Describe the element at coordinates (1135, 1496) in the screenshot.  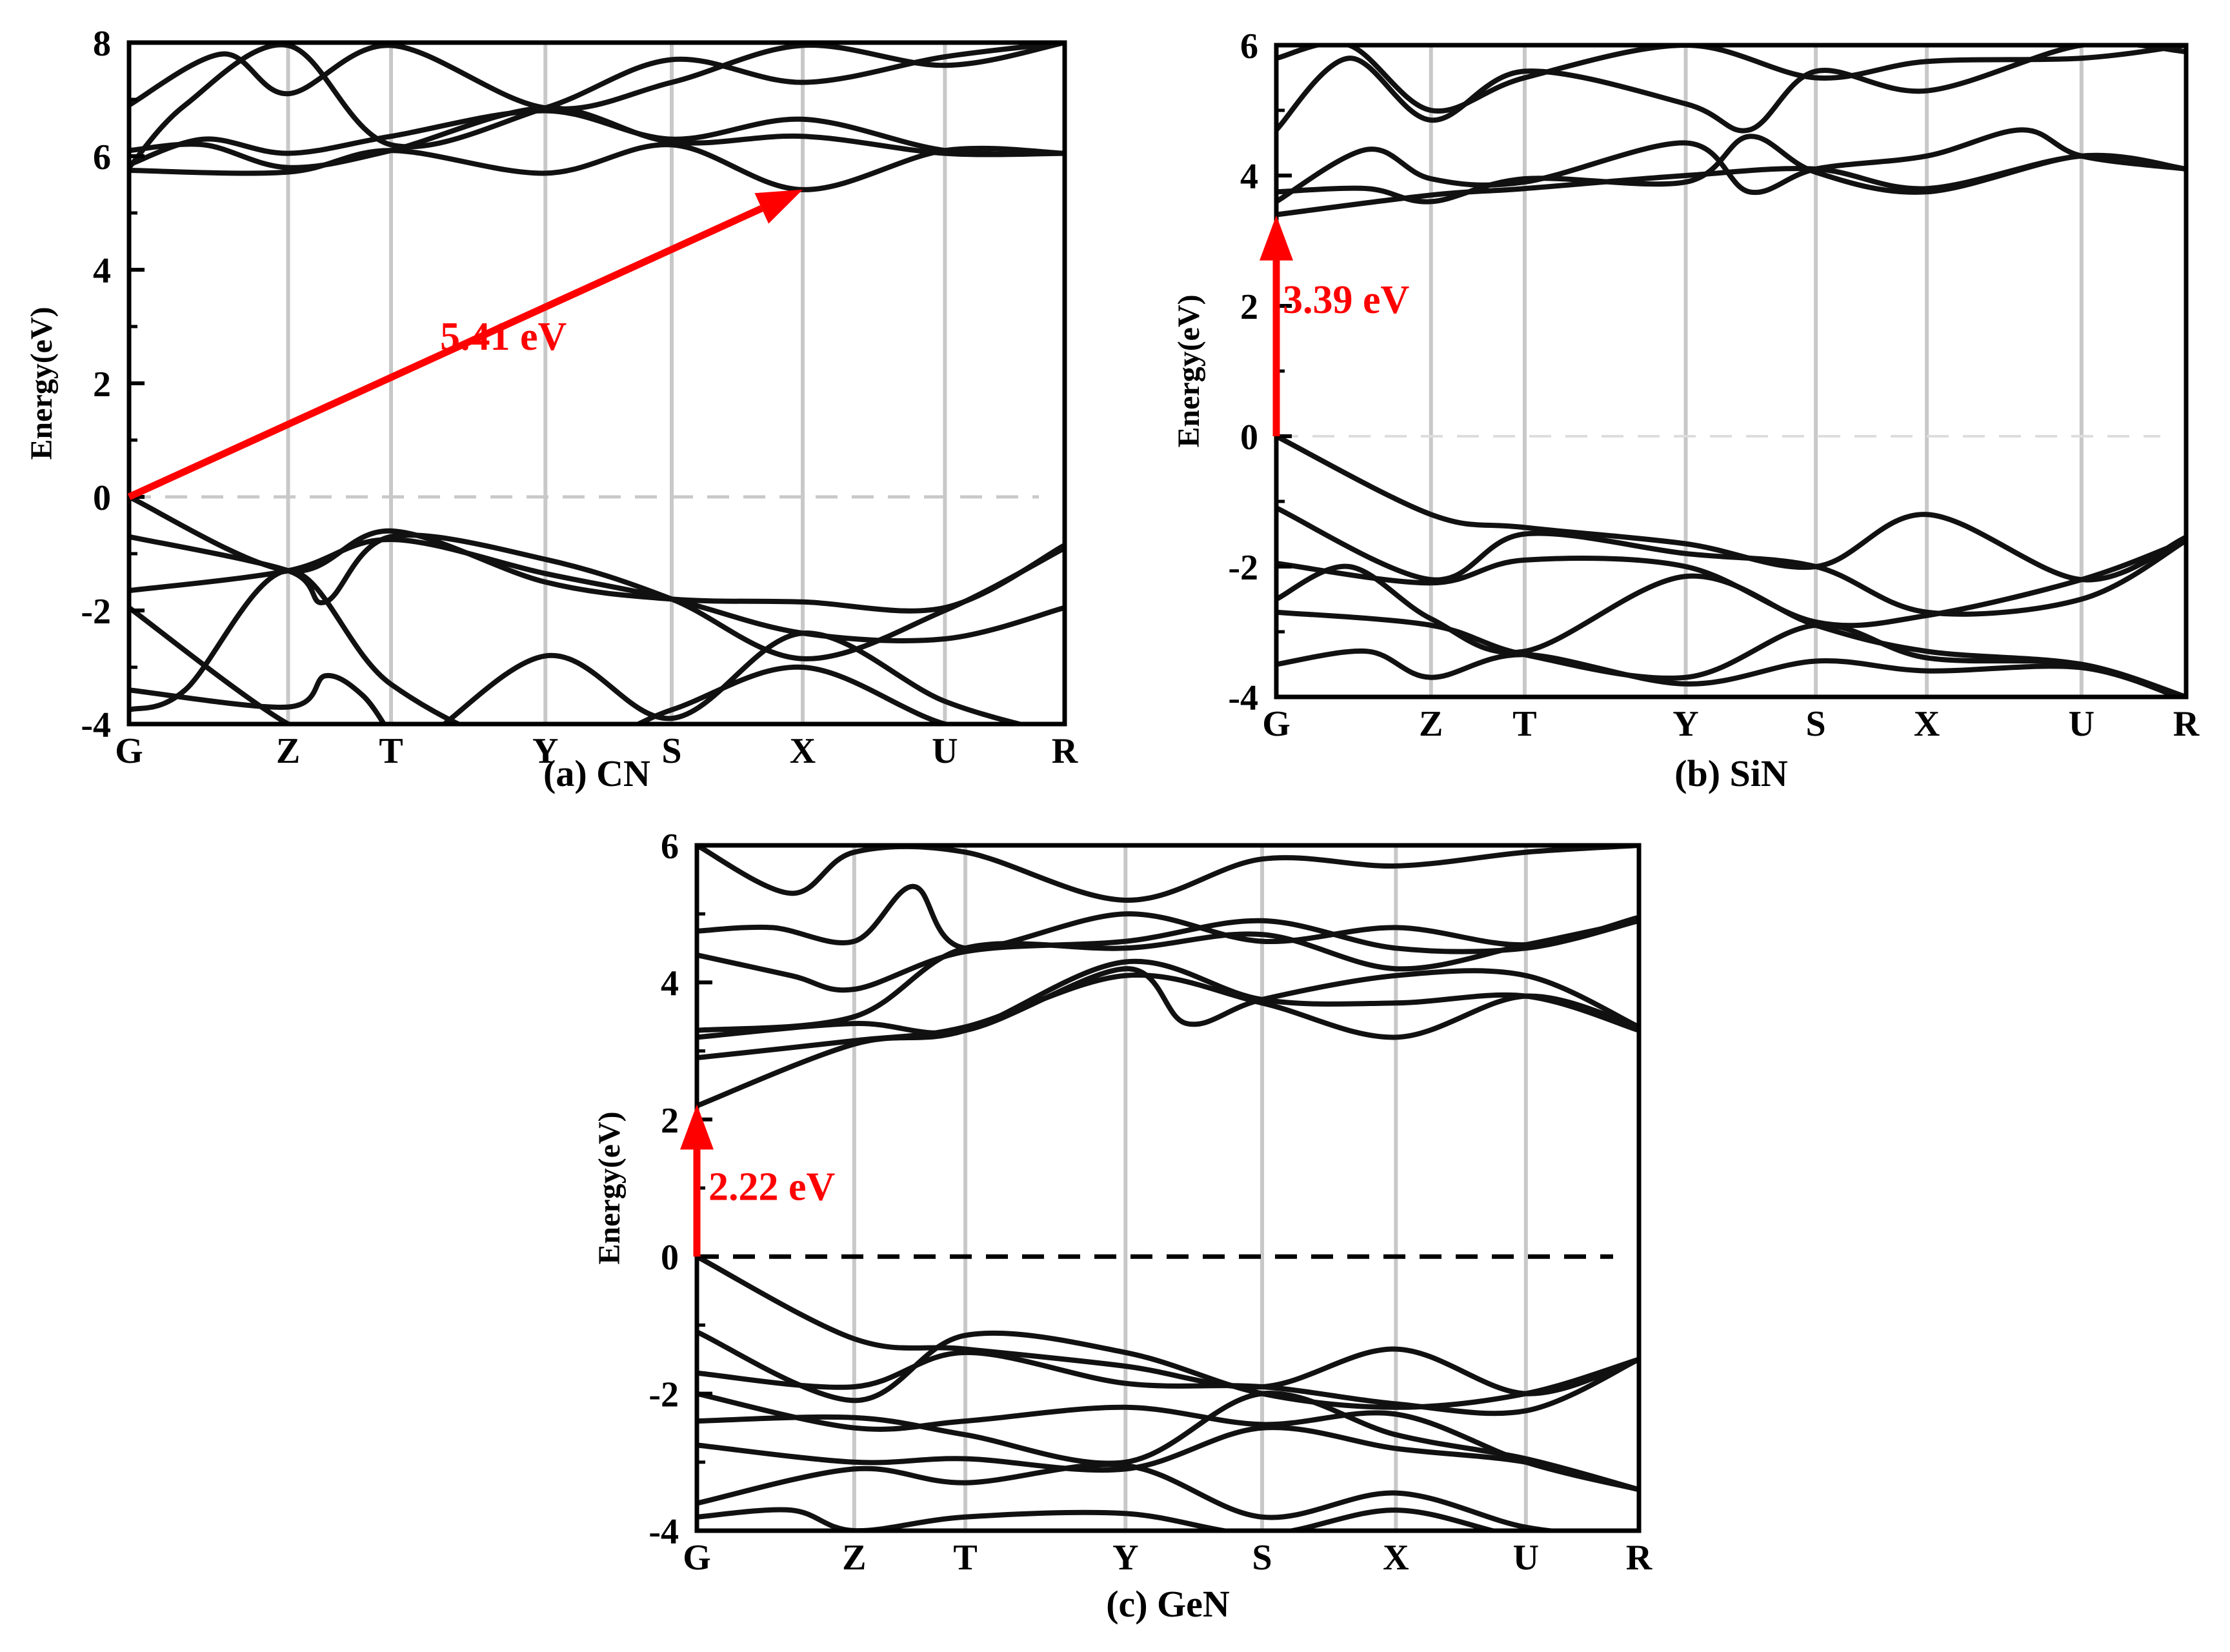
I see `band-VB7` at that location.